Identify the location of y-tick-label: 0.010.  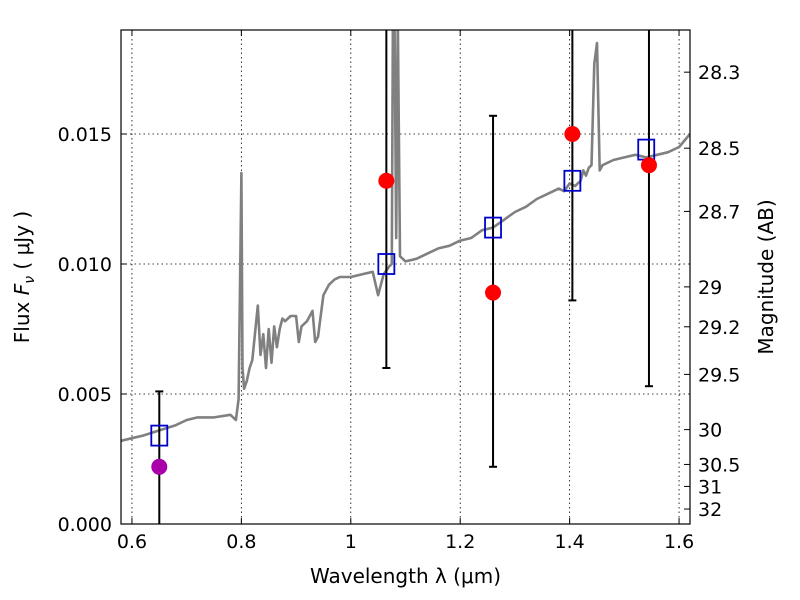
(85, 265).